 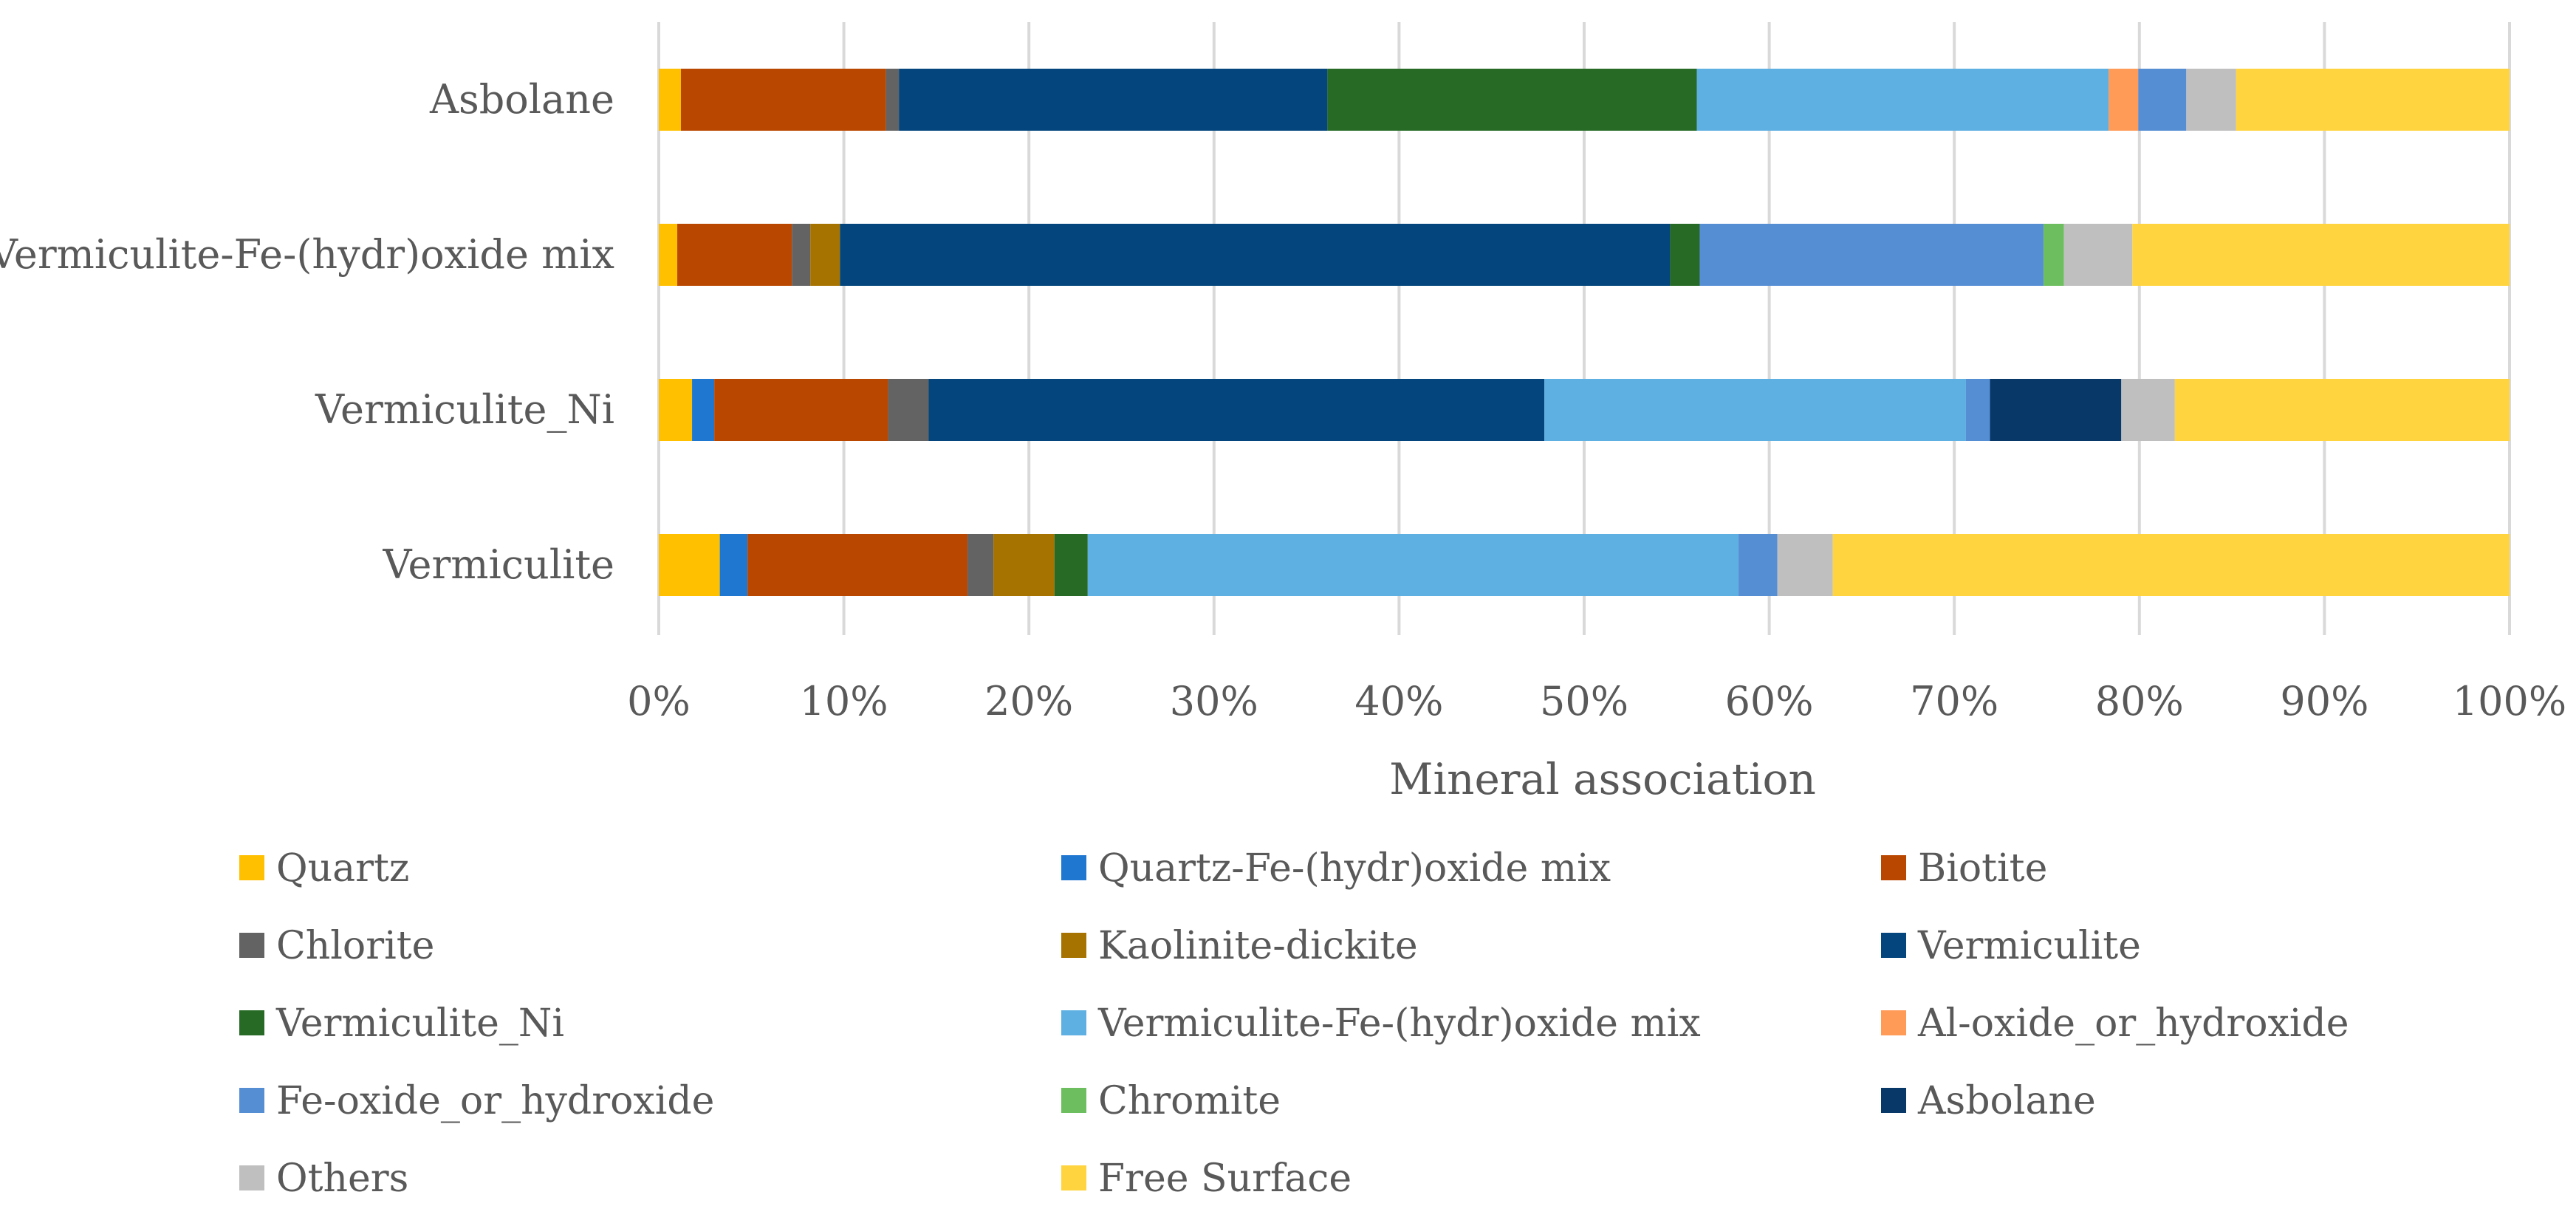 What do you see at coordinates (1399, 1024) in the screenshot?
I see `legend-label: Vermiculite-Fe-(hydr)oxide mix` at bounding box center [1399, 1024].